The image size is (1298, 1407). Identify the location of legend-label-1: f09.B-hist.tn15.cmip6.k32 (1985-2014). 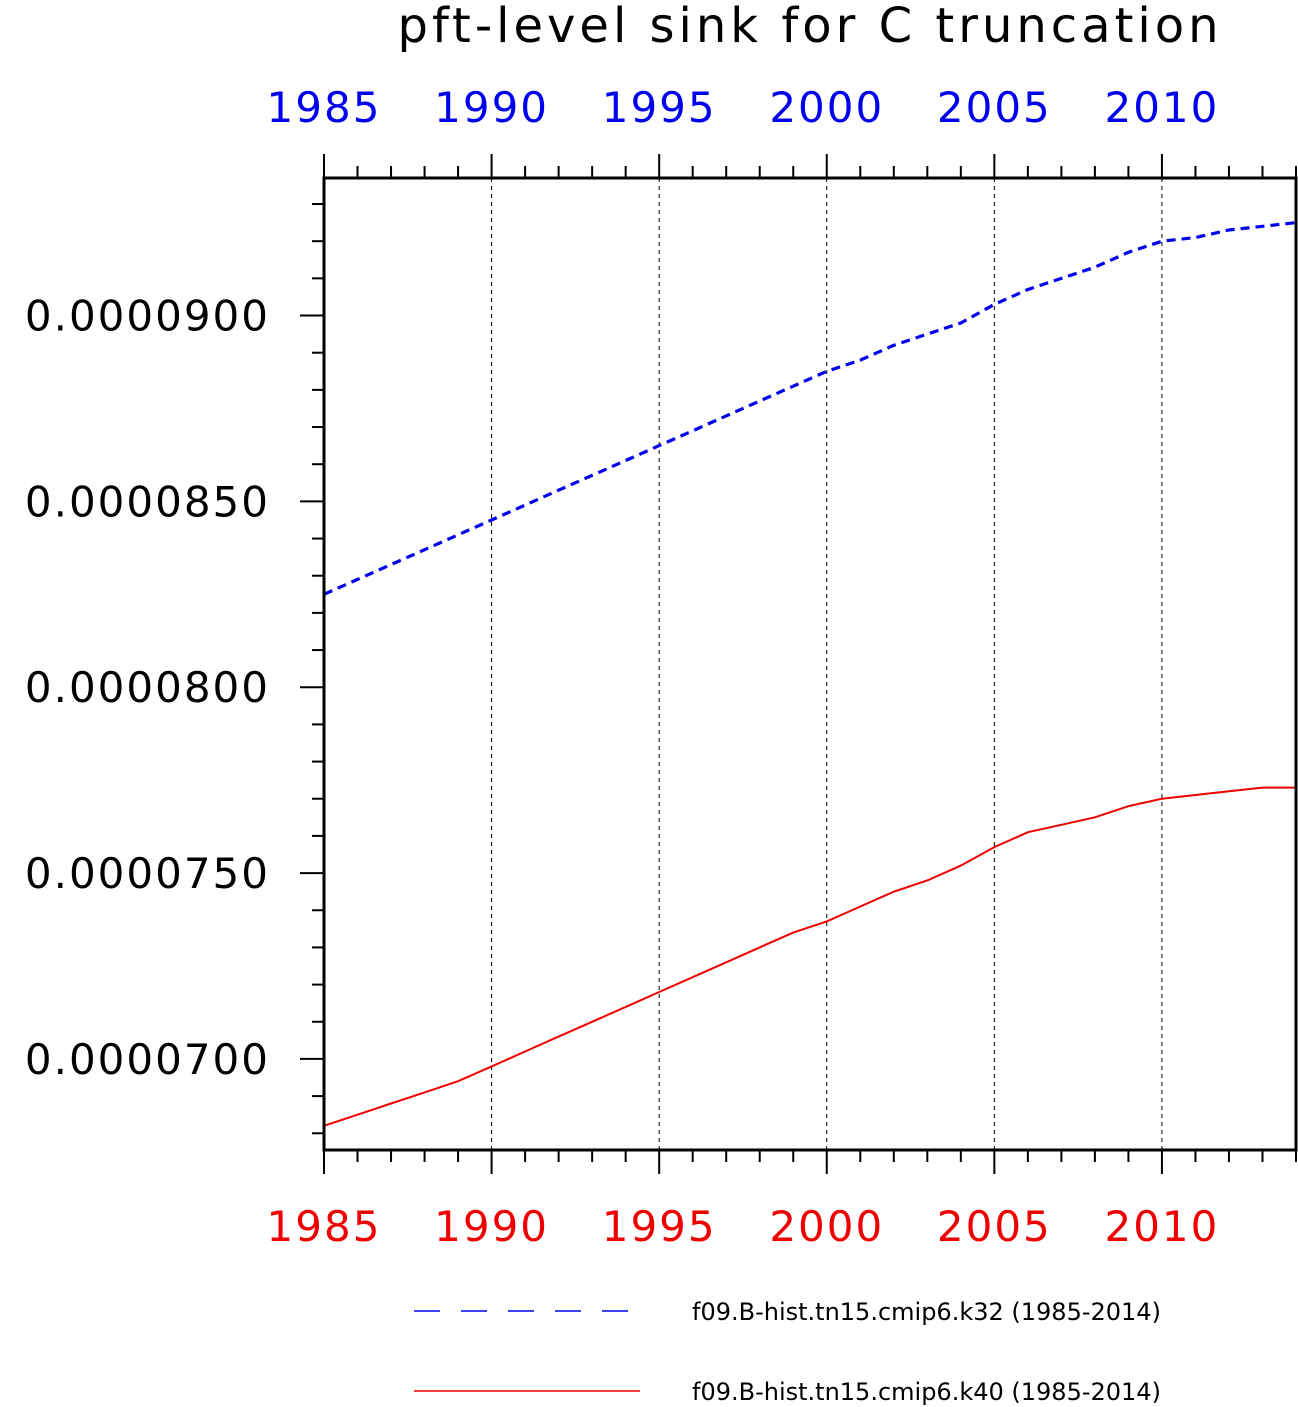
(926, 1312).